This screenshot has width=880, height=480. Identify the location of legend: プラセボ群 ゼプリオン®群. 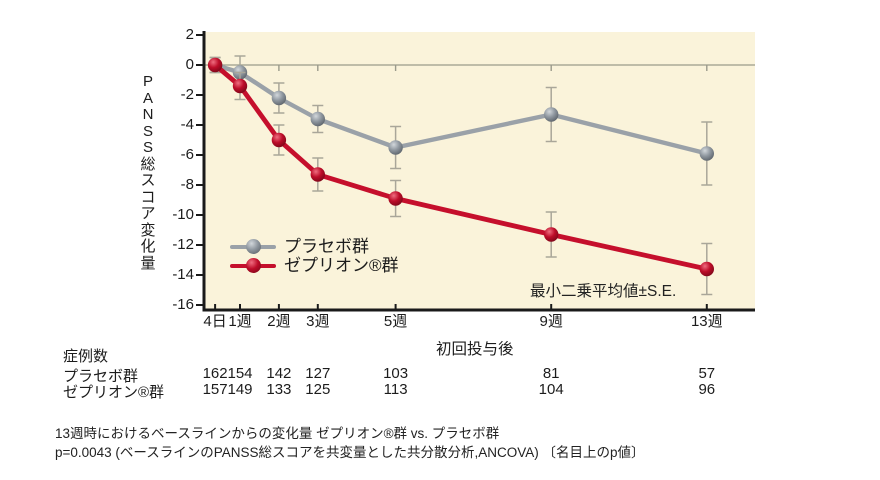
(314, 256).